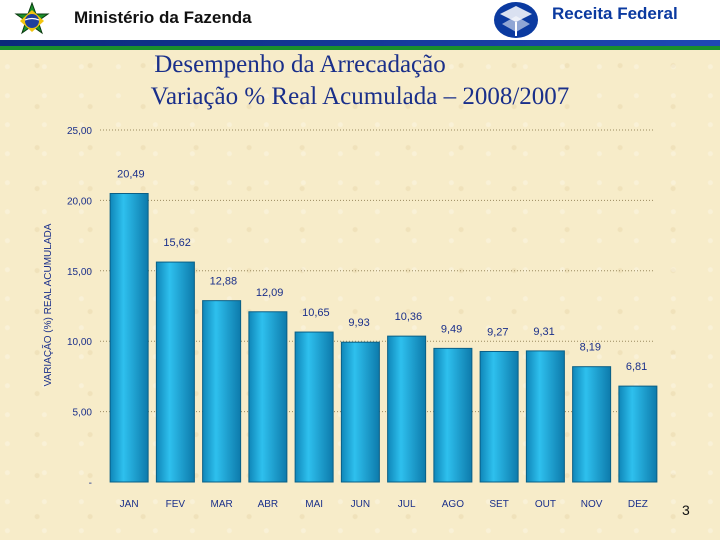 The width and height of the screenshot is (720, 540). What do you see at coordinates (175, 372) in the screenshot?
I see `bar-fev` at bounding box center [175, 372].